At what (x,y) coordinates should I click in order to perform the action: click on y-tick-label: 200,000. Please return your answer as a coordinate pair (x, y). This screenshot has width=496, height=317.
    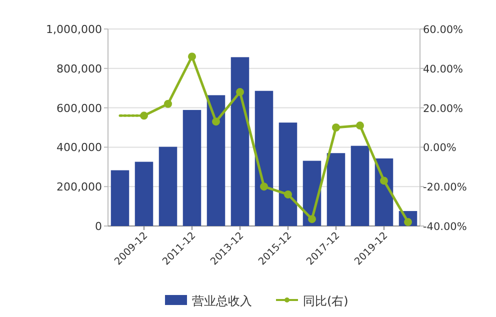
    Looking at the image, I should click on (79, 187).